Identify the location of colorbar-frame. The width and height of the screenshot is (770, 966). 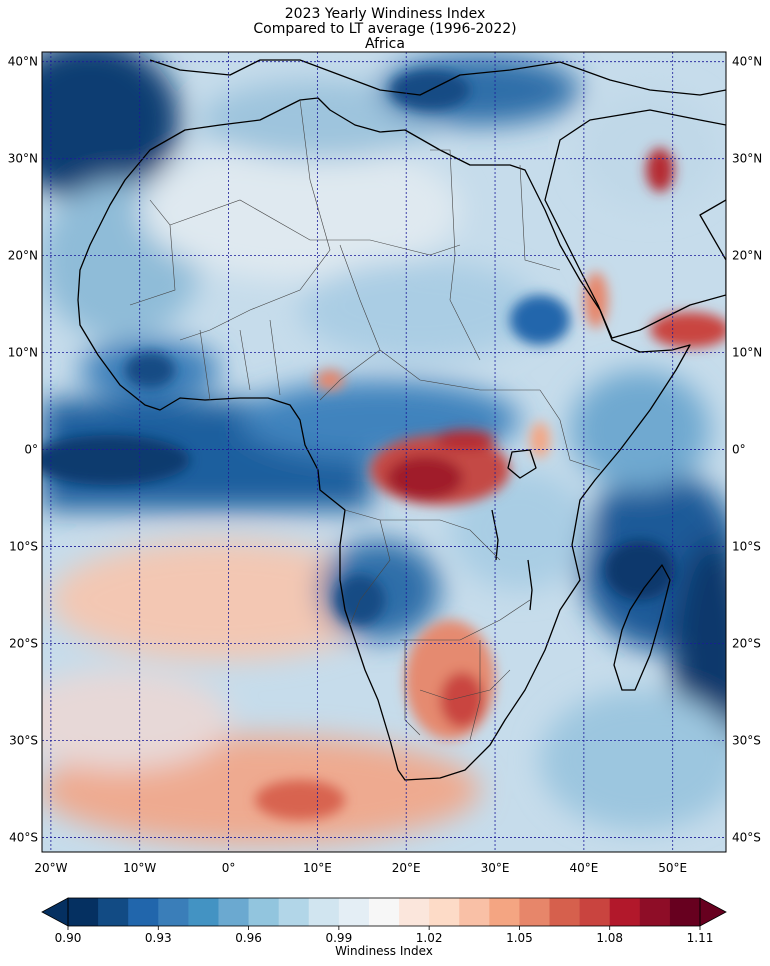
(384, 912).